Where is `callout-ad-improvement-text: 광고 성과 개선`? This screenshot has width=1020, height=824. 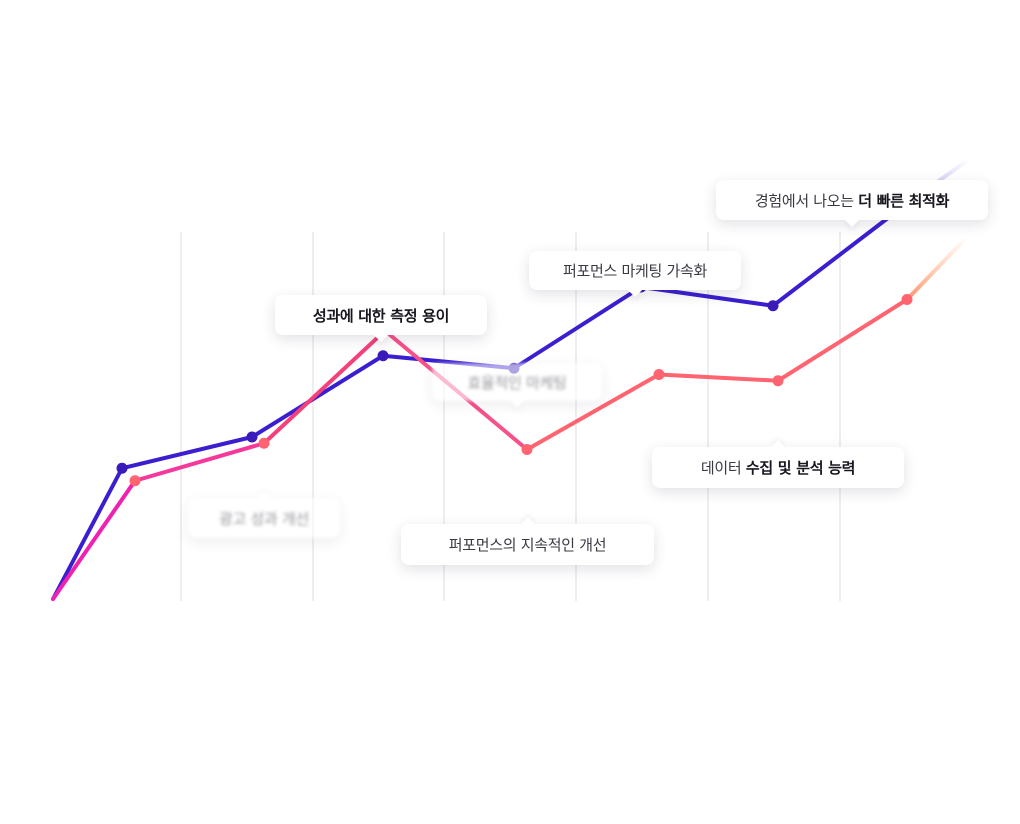 callout-ad-improvement-text: 광고 성과 개선 is located at coordinates (264, 518).